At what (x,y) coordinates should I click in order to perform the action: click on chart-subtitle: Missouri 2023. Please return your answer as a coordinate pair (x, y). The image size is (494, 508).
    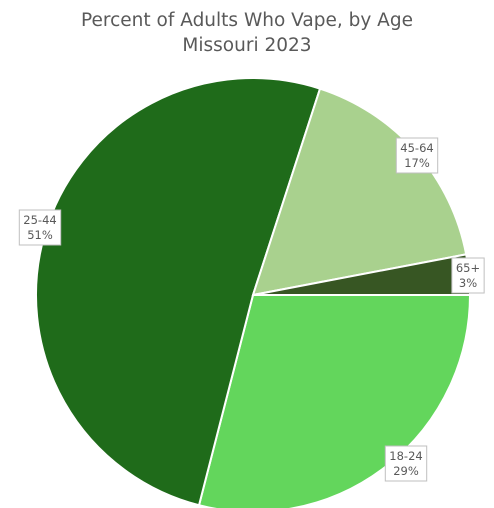
    Looking at the image, I should click on (247, 45).